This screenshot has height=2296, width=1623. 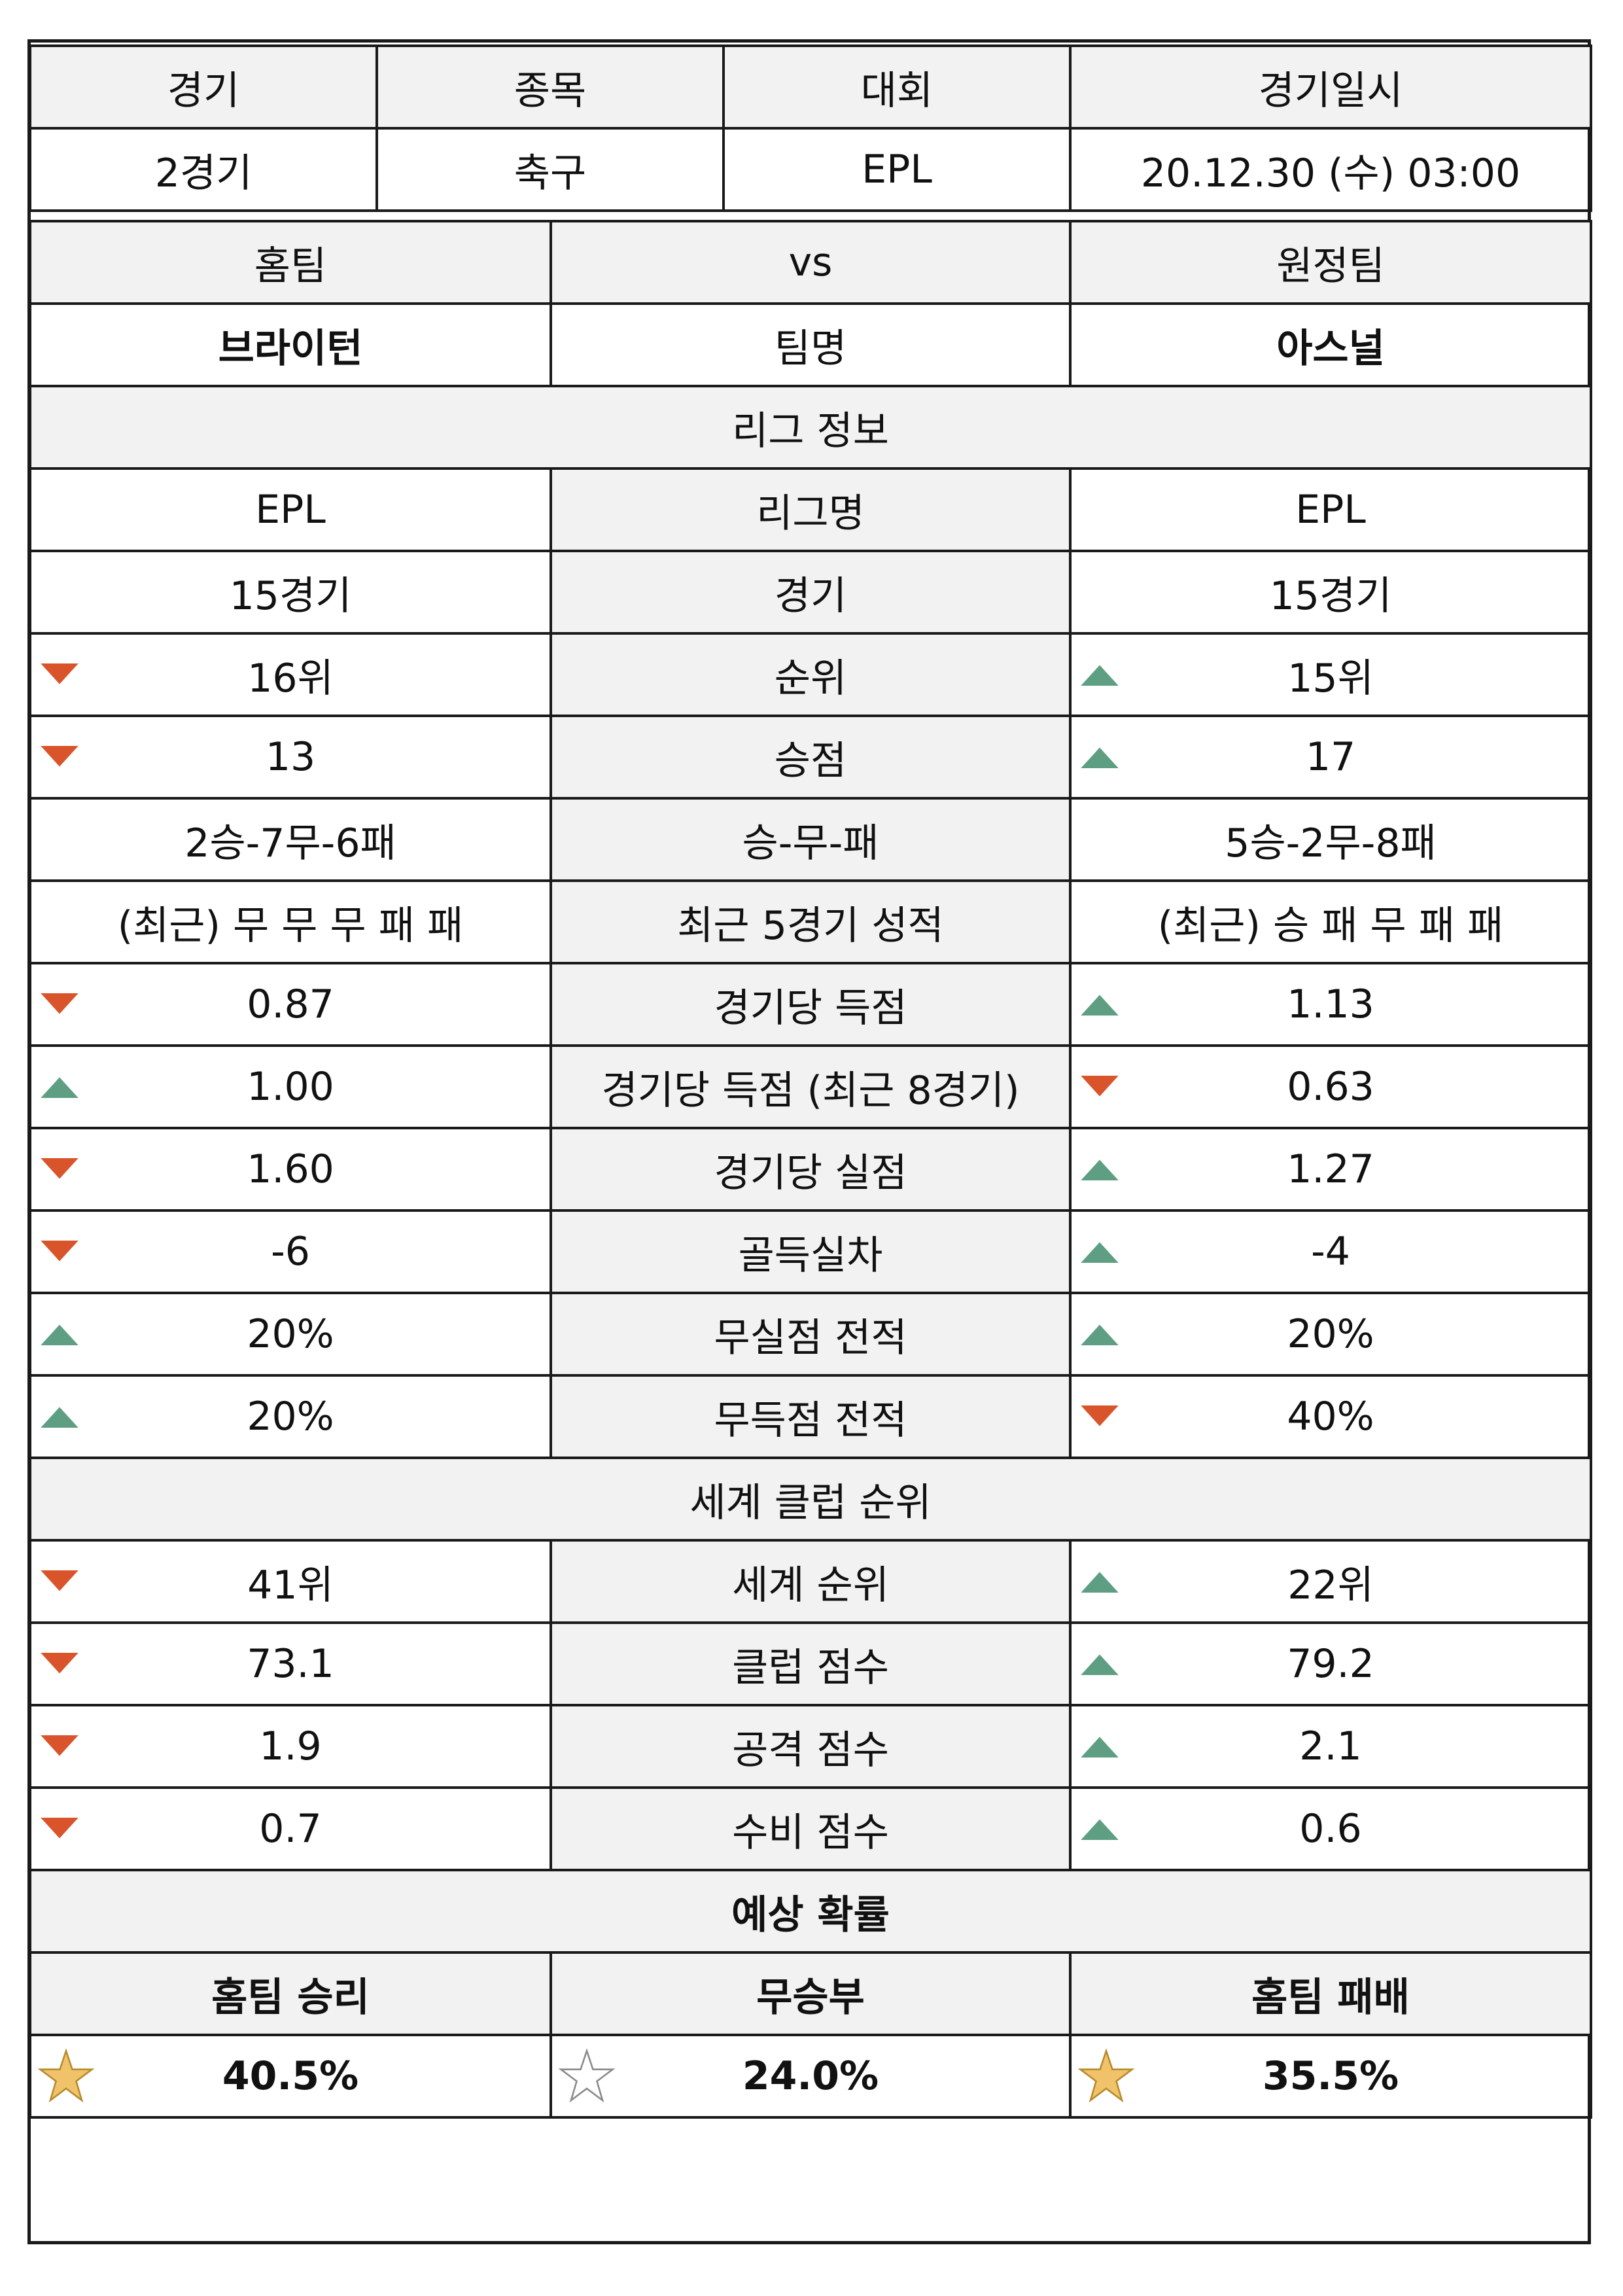 What do you see at coordinates (1330, 344) in the screenshot?
I see `away-team-name: 아스널` at bounding box center [1330, 344].